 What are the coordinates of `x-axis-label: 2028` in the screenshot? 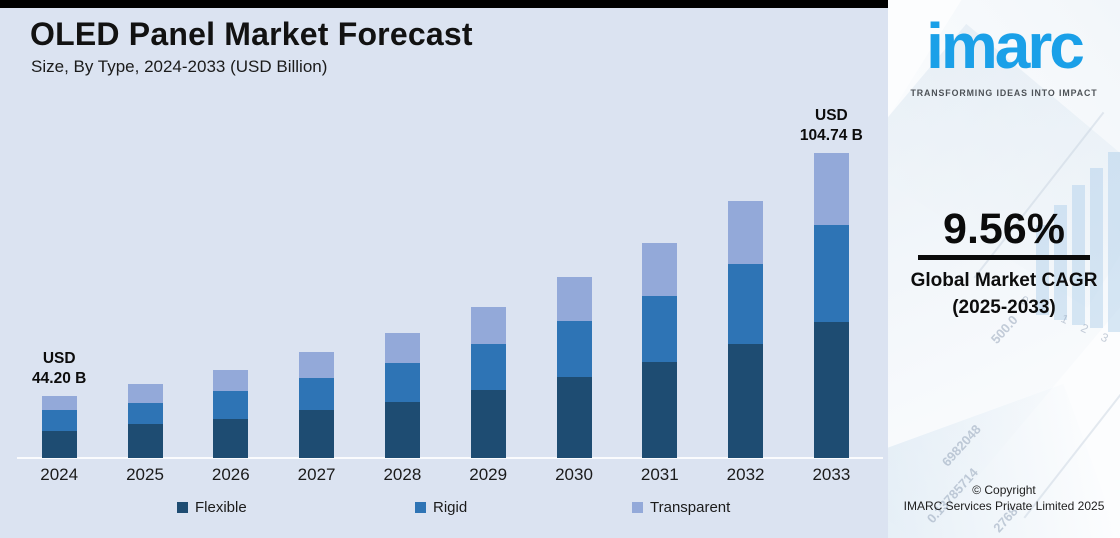 It's located at (402, 474).